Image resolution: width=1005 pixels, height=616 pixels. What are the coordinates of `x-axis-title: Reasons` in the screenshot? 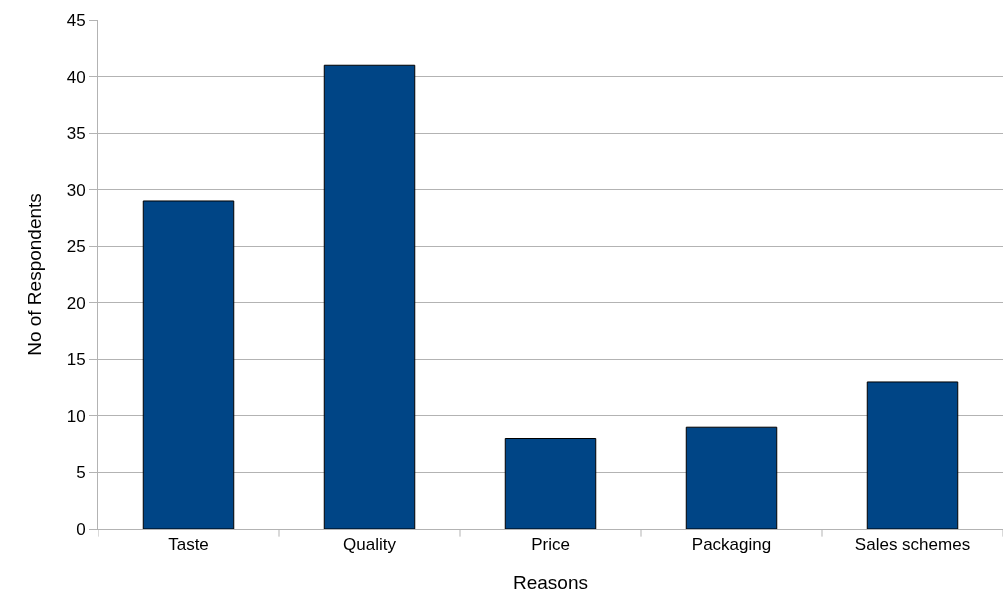 It's located at (550, 583).